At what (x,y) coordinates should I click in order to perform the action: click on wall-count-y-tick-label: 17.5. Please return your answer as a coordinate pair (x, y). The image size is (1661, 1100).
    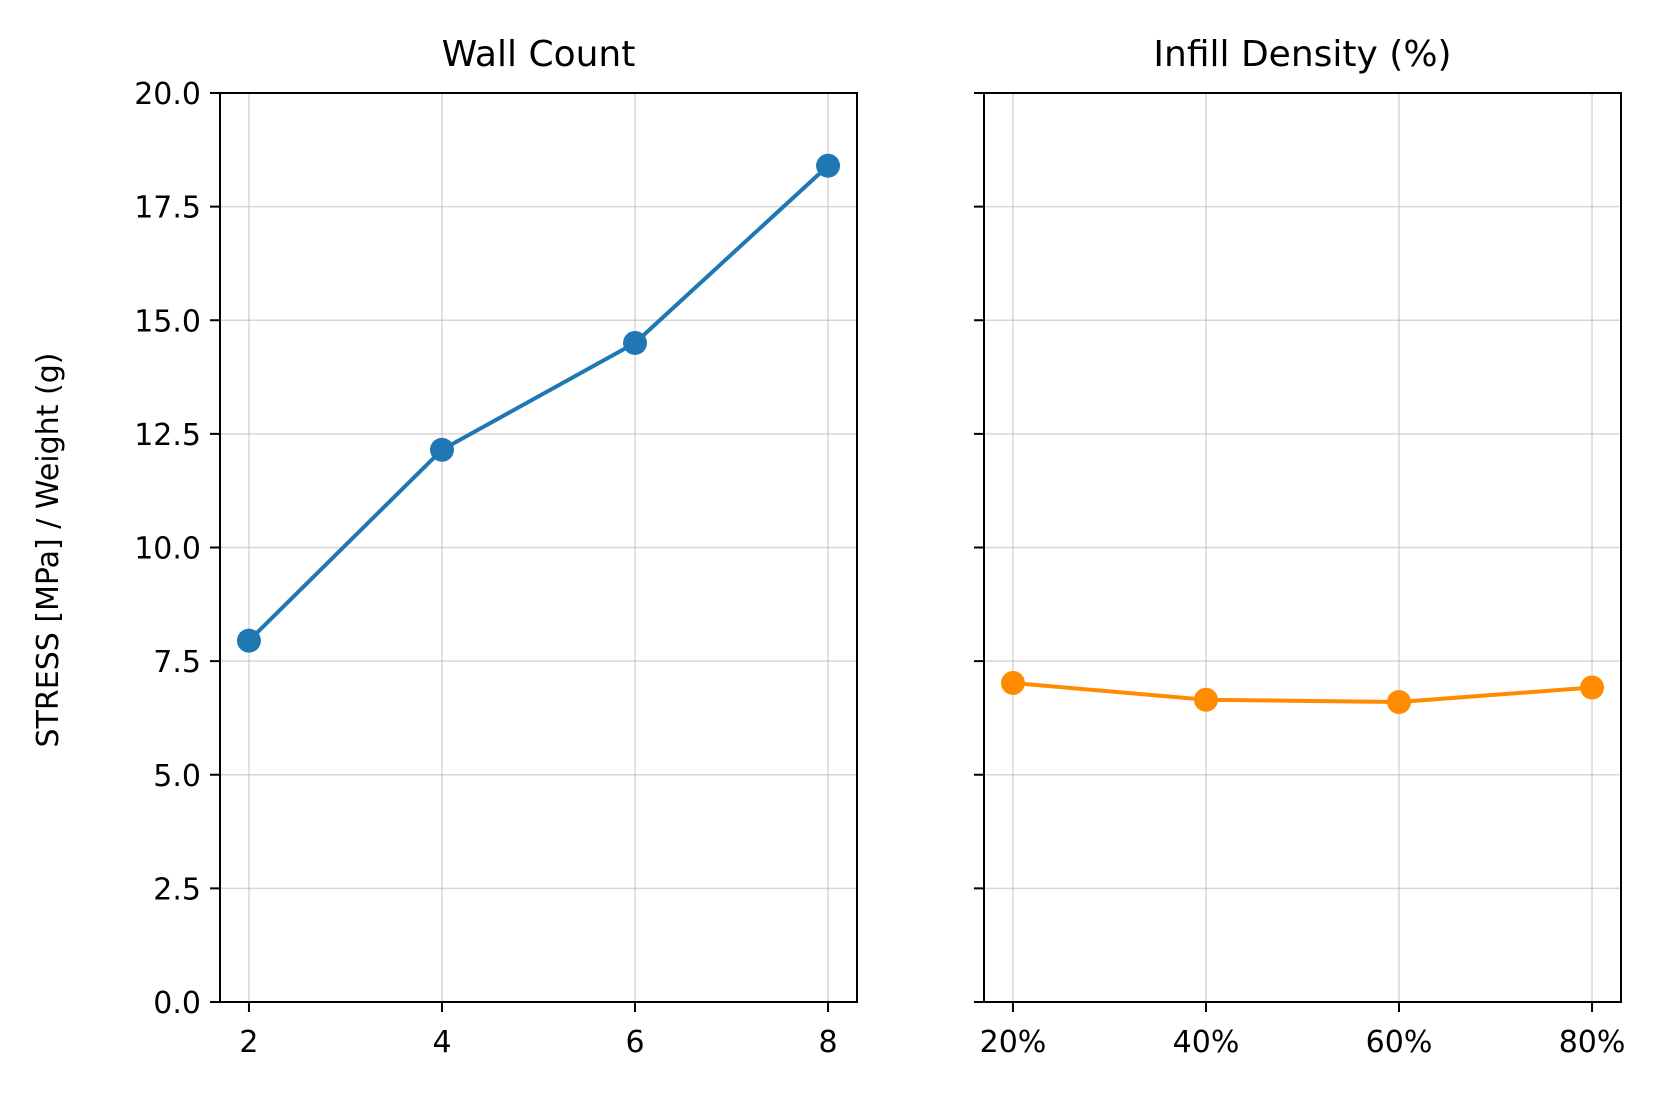
    Looking at the image, I should click on (167, 208).